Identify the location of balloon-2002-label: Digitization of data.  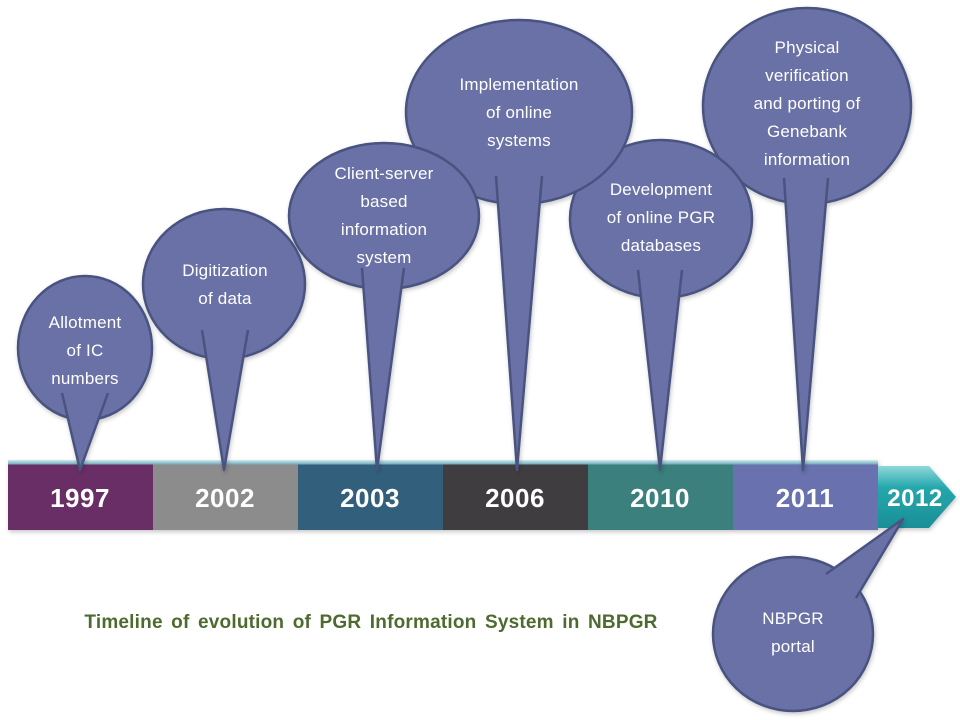
(225, 284).